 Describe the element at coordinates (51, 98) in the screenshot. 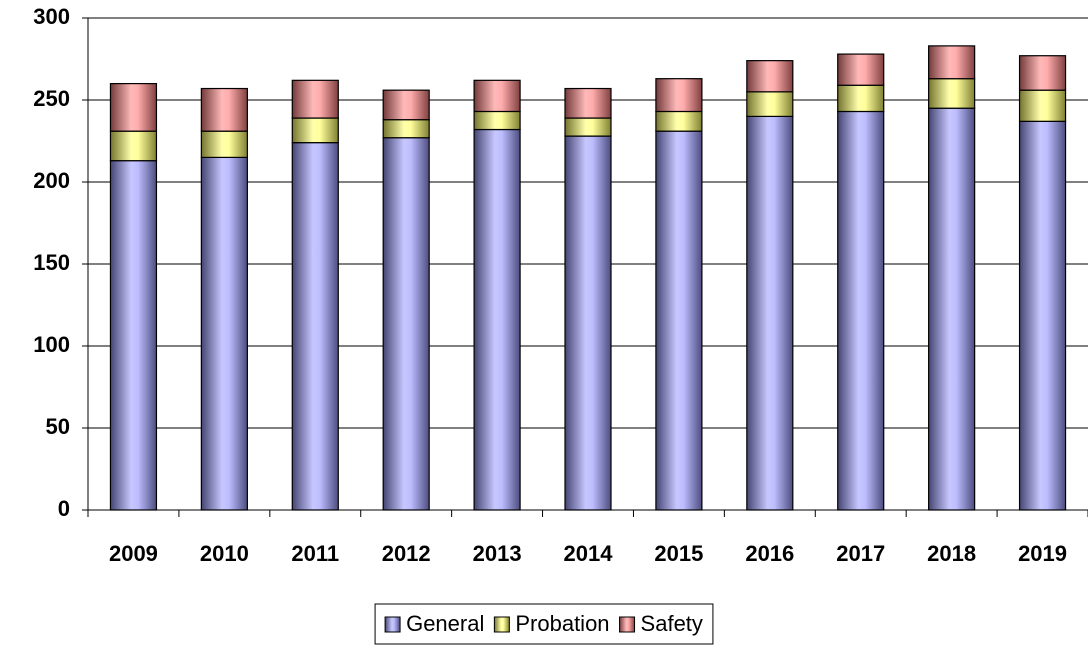

I see `y-tick-label: 250` at that location.